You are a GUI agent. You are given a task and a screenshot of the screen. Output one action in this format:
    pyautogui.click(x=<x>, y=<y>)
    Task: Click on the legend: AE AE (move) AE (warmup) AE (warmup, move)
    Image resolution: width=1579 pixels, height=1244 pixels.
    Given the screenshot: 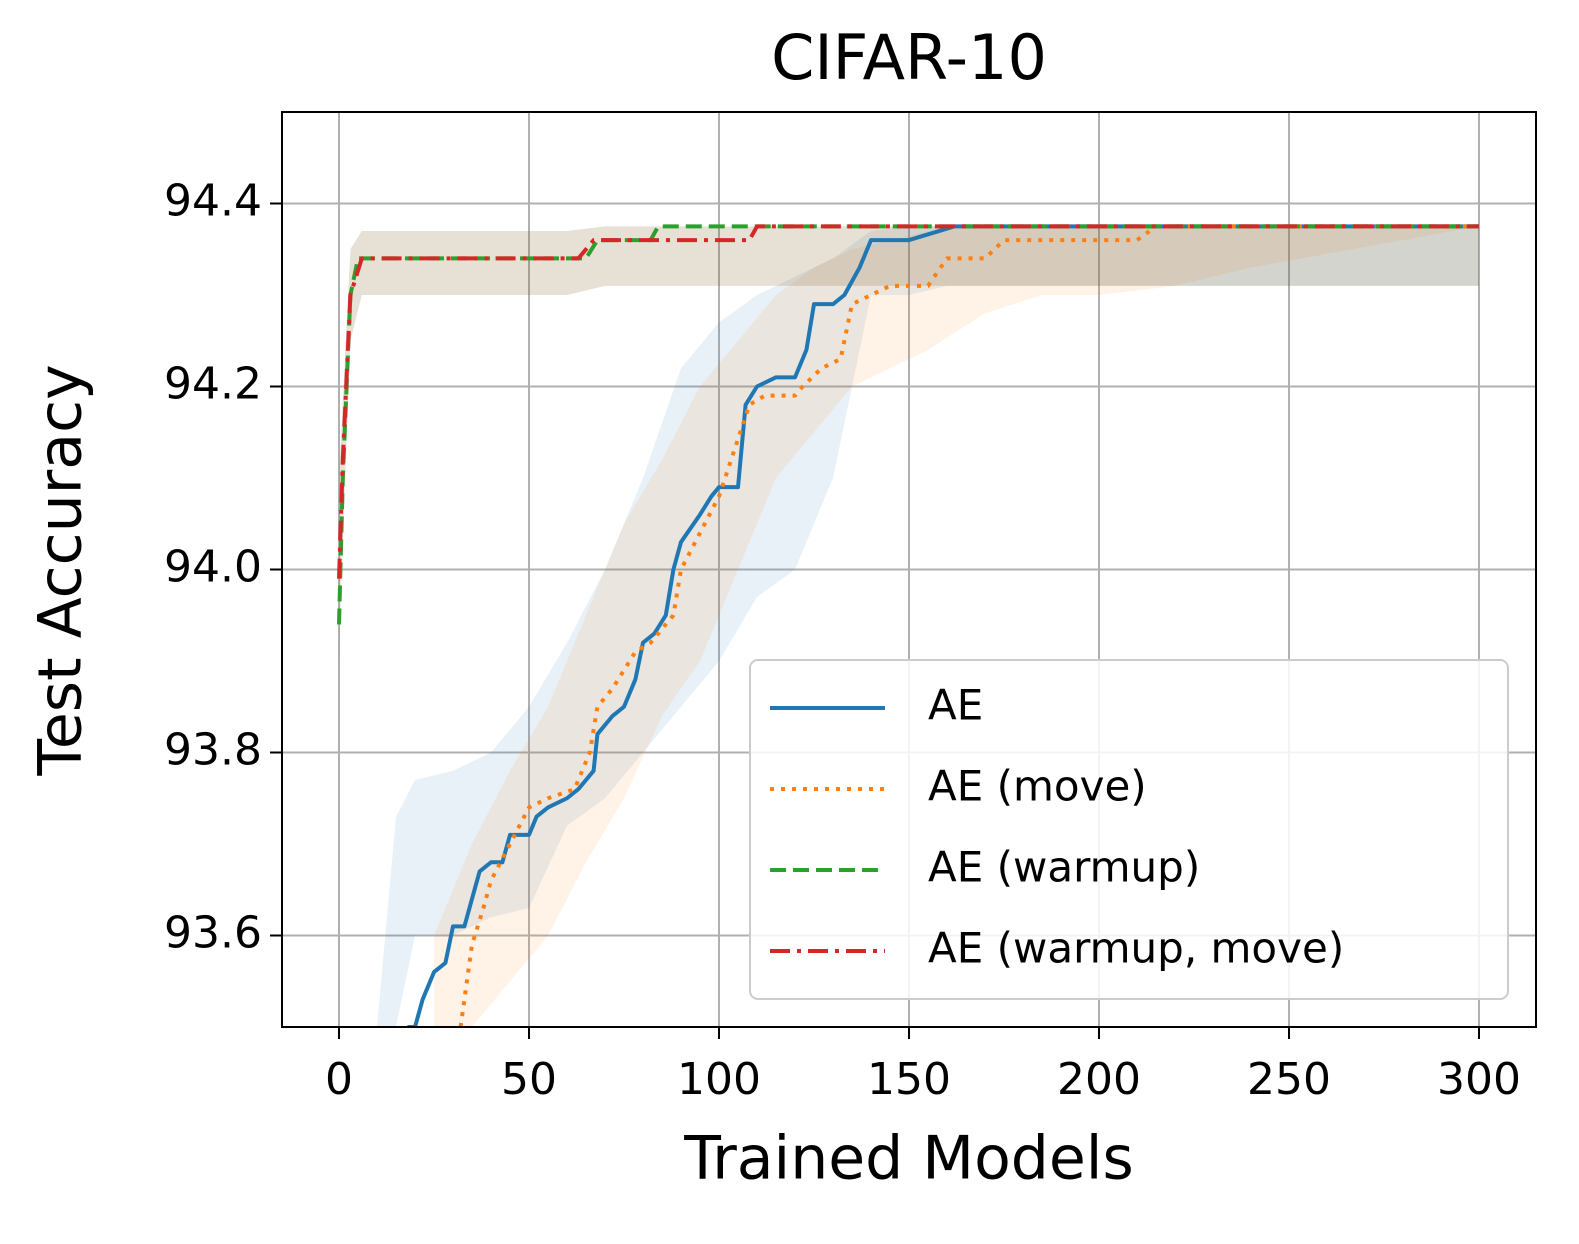 What is the action you would take?
    pyautogui.click(x=1129, y=829)
    